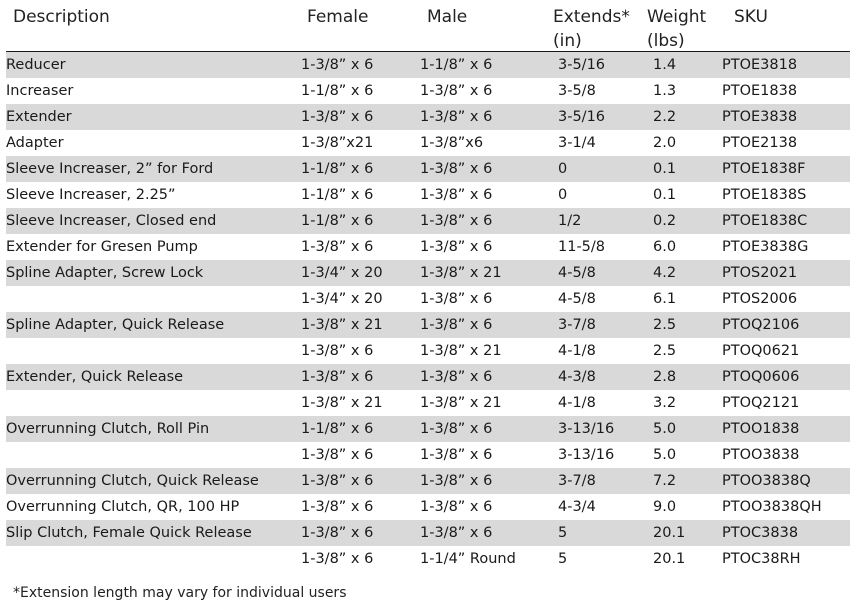 Image resolution: width=855 pixels, height=610 pixels. I want to click on cell-weight: 5.0, so click(665, 429).